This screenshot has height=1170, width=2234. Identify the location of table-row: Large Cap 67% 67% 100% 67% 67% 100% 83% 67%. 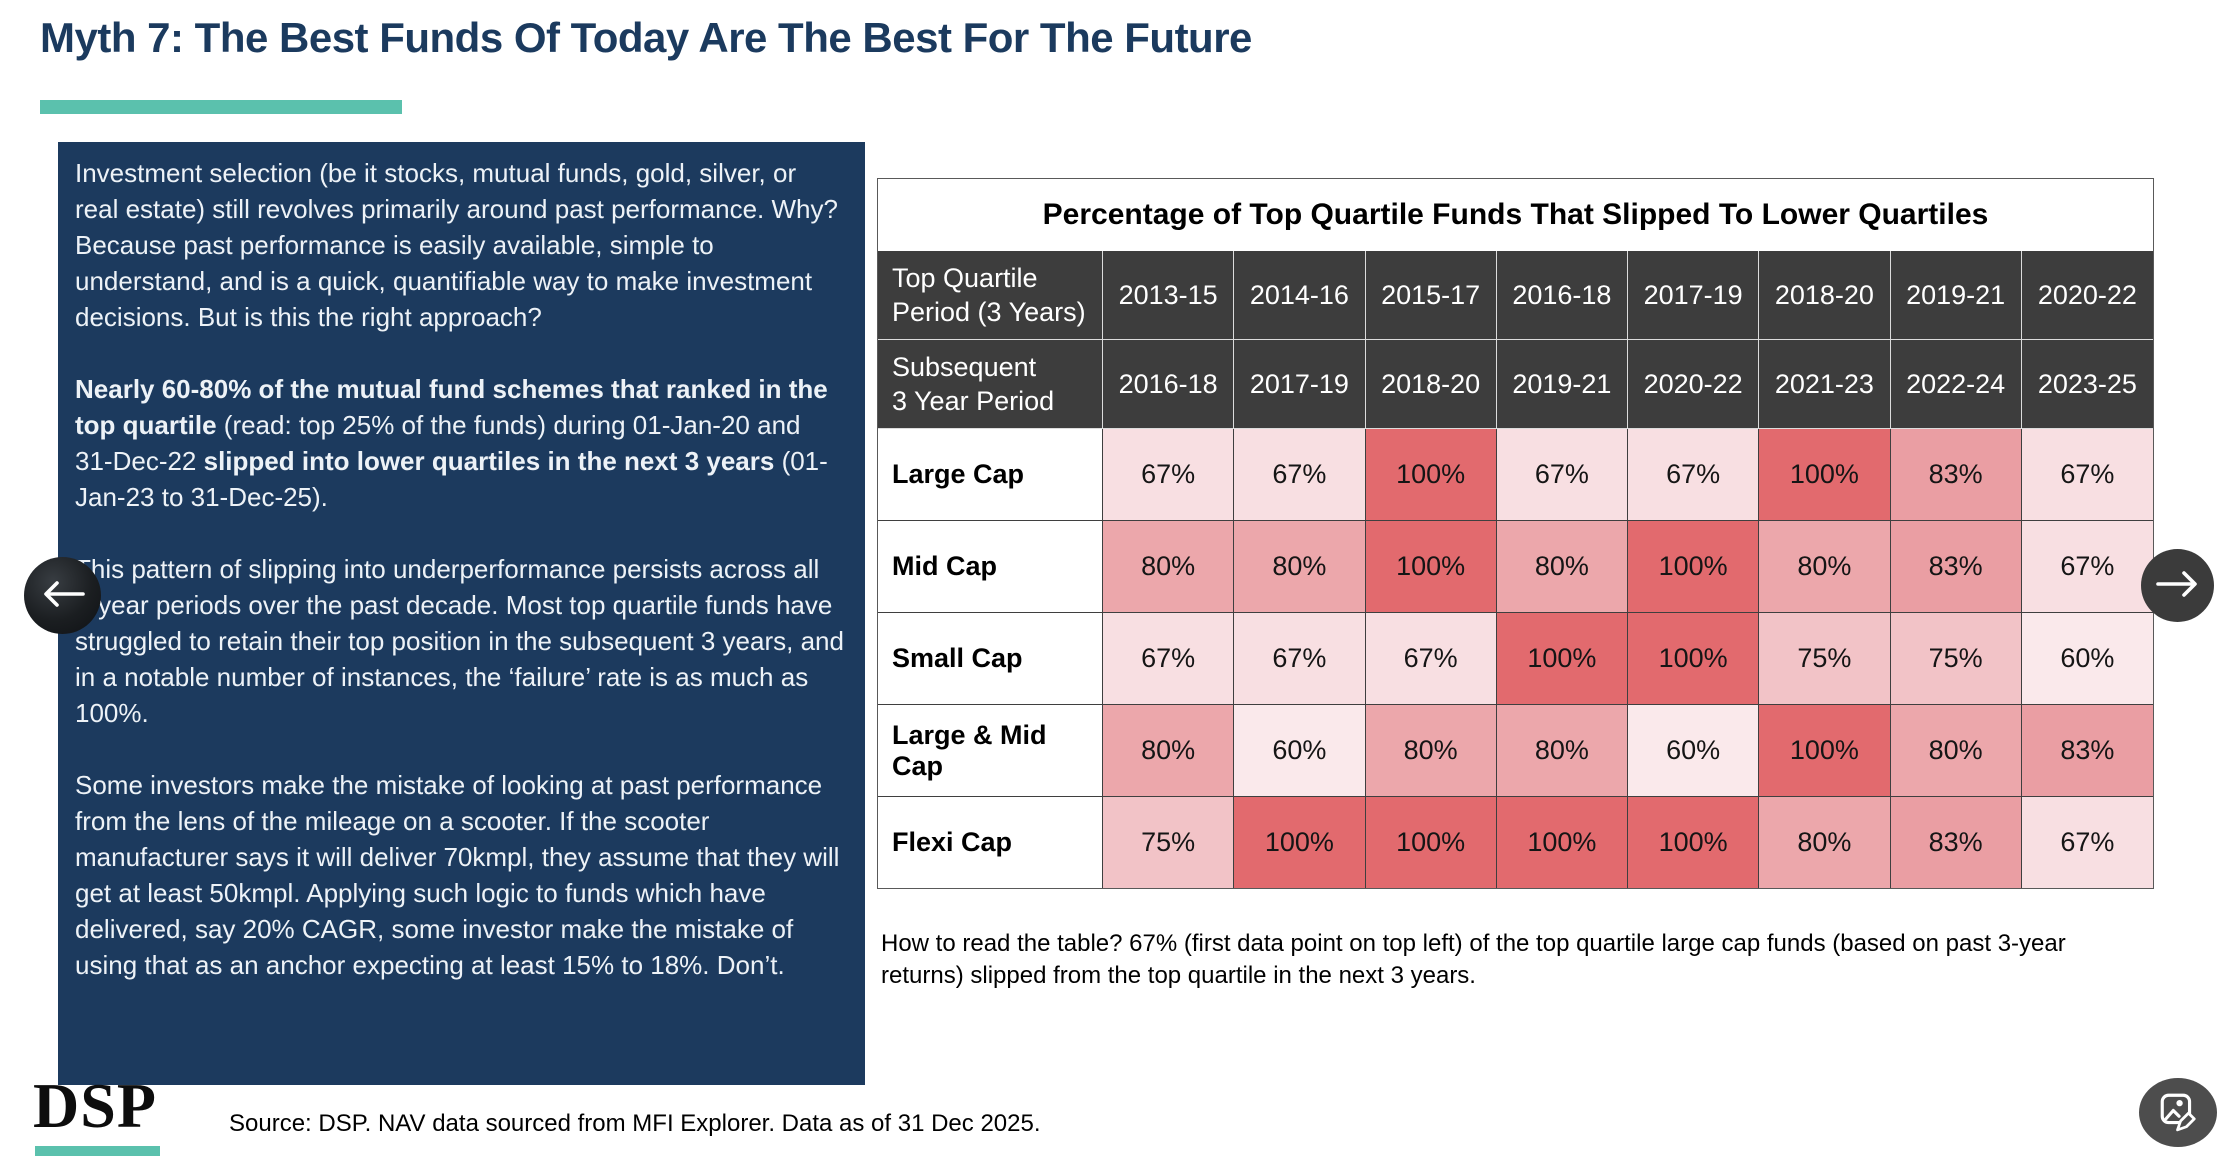
(1515, 475).